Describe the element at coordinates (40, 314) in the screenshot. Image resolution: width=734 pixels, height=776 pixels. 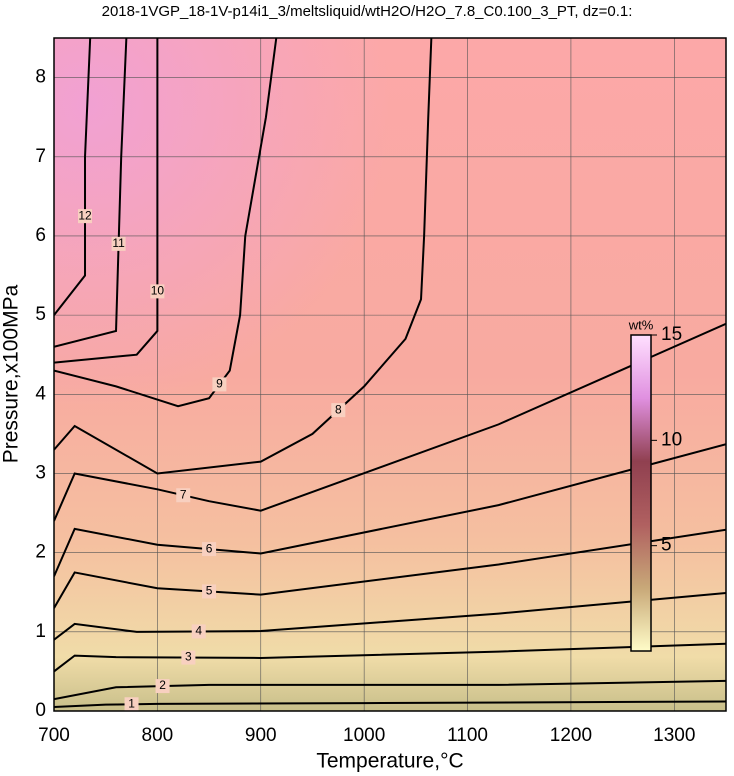
I see `y-tick-label: 5` at that location.